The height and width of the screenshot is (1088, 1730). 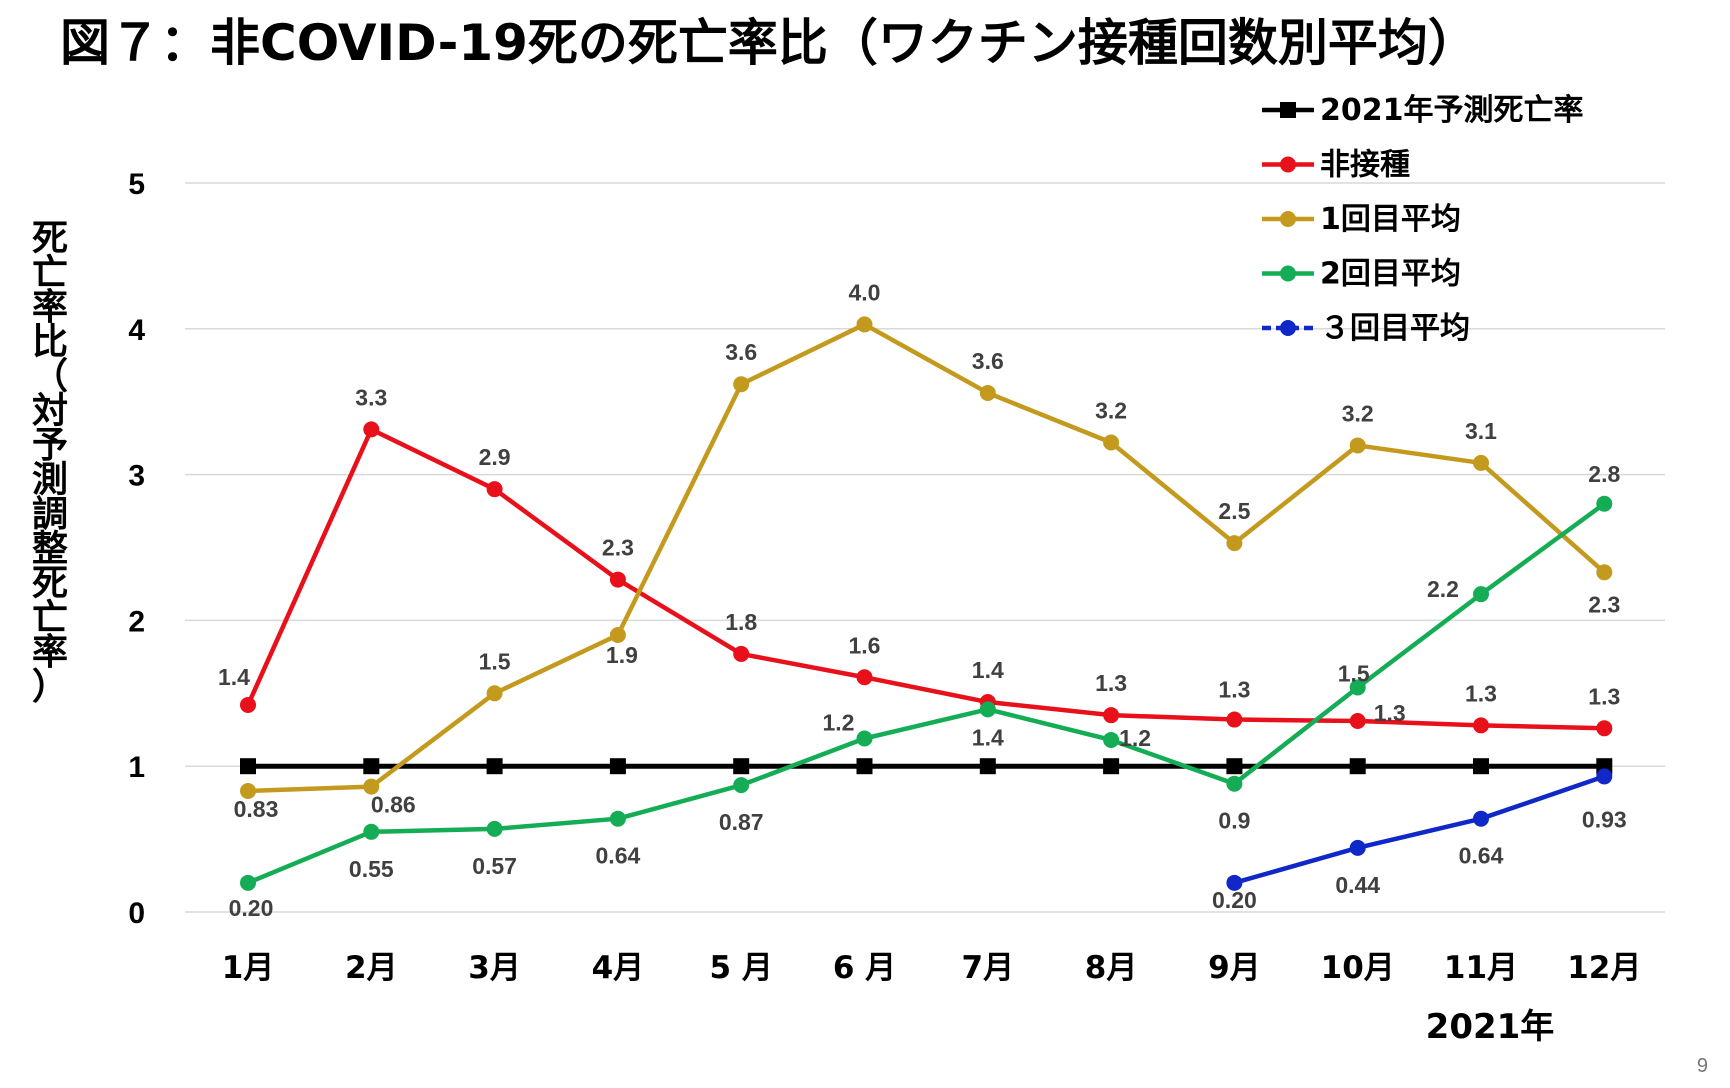 I want to click on x-axis-ticks: 1月 2月 3月 4月 5 月 6 月 7月 8月 9月 10月 11月 12月, so click(x=932, y=968).